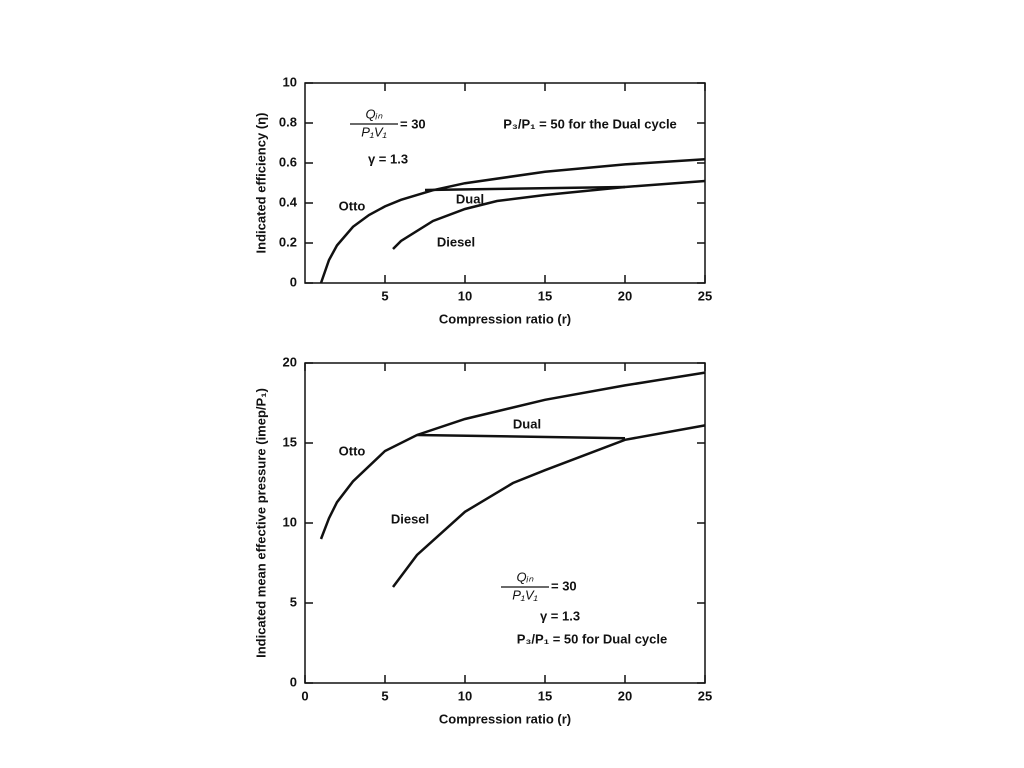 The height and width of the screenshot is (768, 1024). Describe the element at coordinates (590, 123) in the screenshot. I see `annotation: P₃/P₁ = 50 for the Dual cycle` at that location.